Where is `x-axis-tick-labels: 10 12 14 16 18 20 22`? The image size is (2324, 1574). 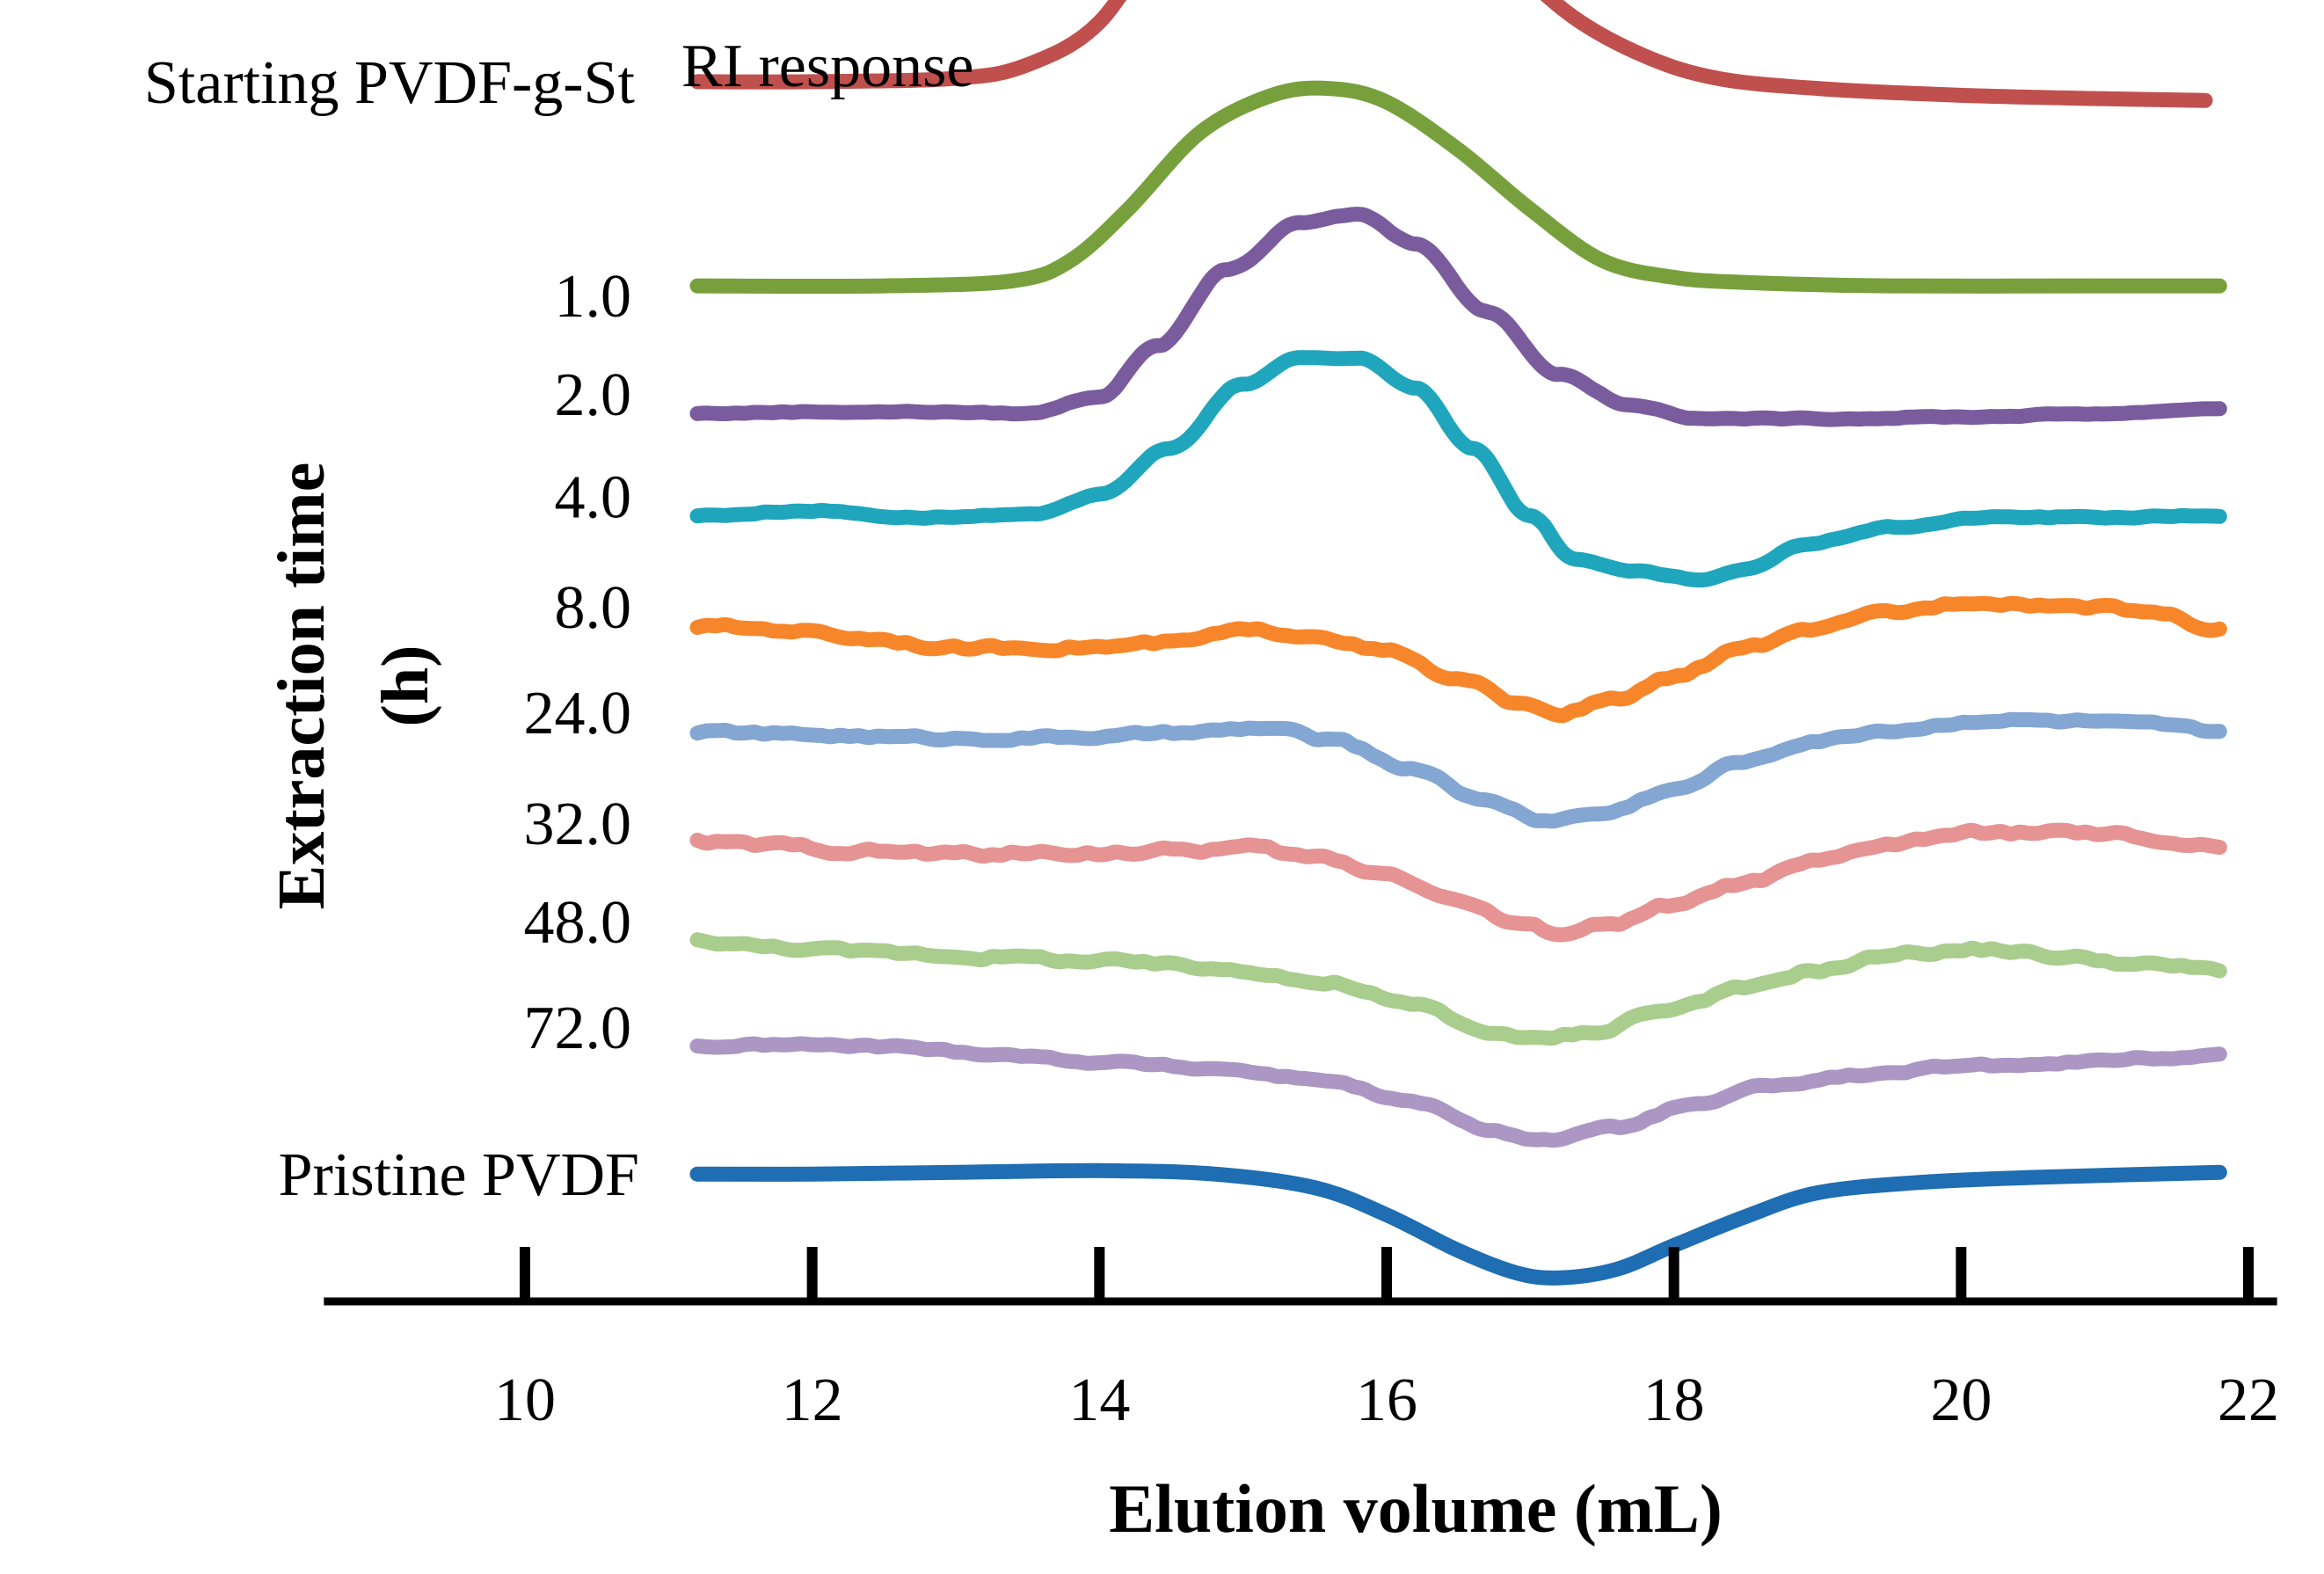
x-axis-tick-labels: 10 12 14 16 18 20 22 is located at coordinates (1386, 1400).